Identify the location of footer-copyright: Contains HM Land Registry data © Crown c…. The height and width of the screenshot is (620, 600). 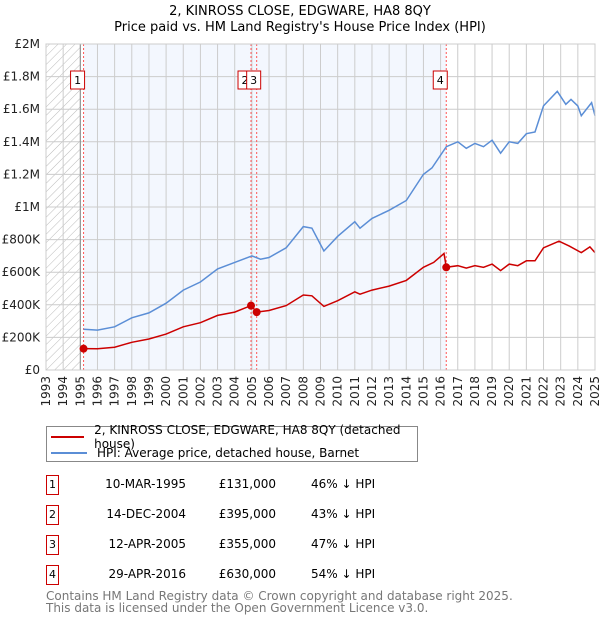
(279, 596).